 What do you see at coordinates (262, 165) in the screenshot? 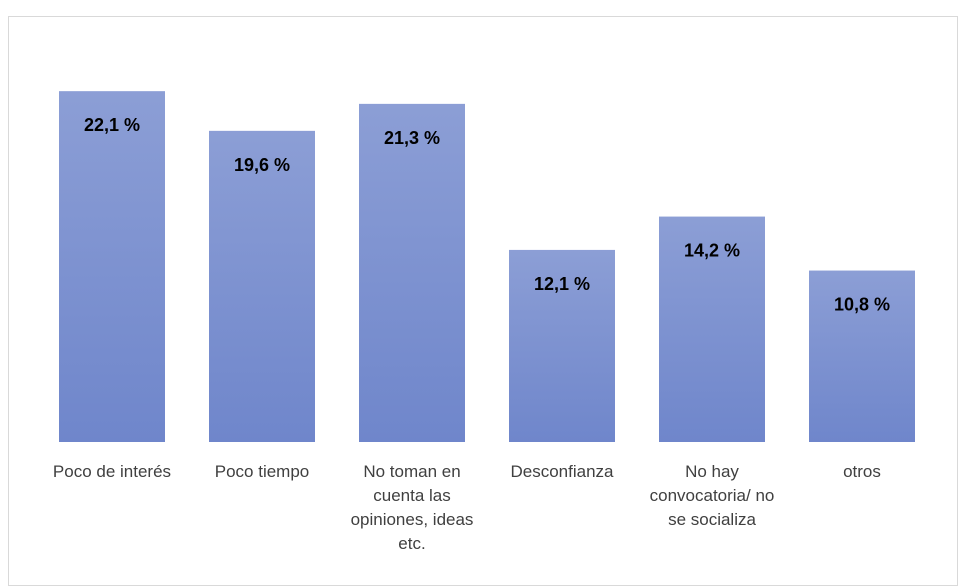
I see `value-label: 19,6 %` at bounding box center [262, 165].